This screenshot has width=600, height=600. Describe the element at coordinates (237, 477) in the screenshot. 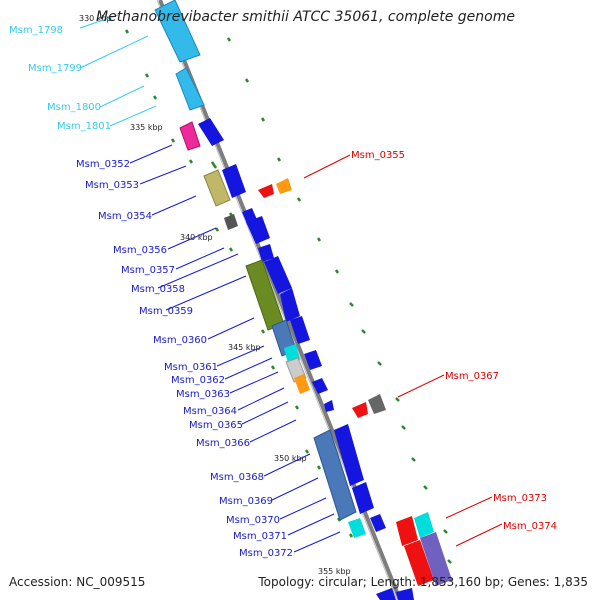

I see `label-msm-0368: Msm_0368` at that location.